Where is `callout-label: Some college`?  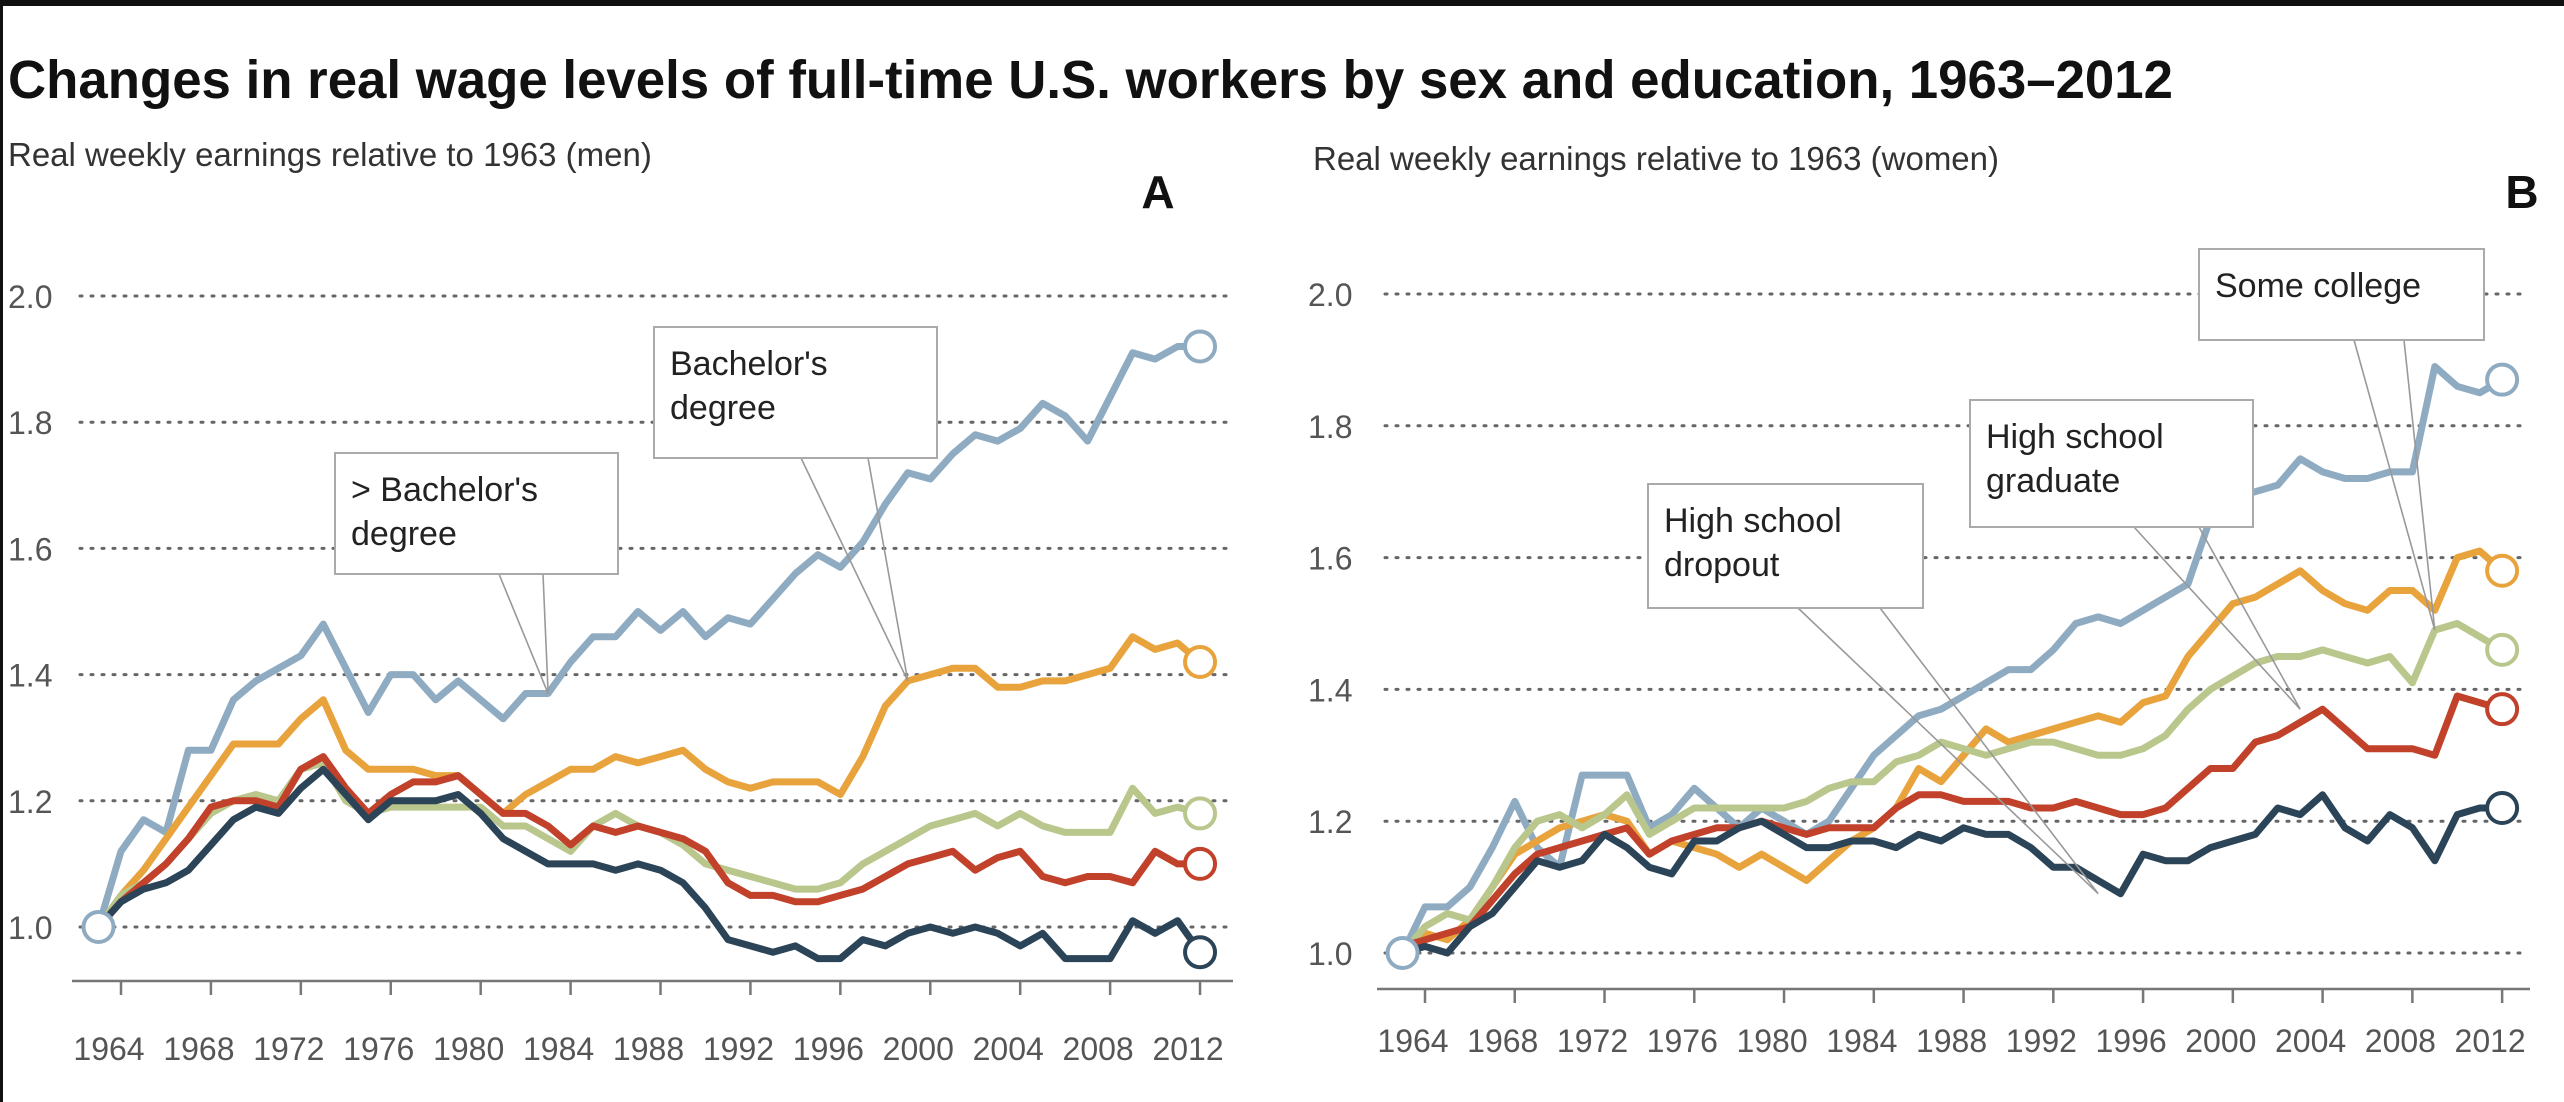 callout-label: Some college is located at coordinates (2318, 286).